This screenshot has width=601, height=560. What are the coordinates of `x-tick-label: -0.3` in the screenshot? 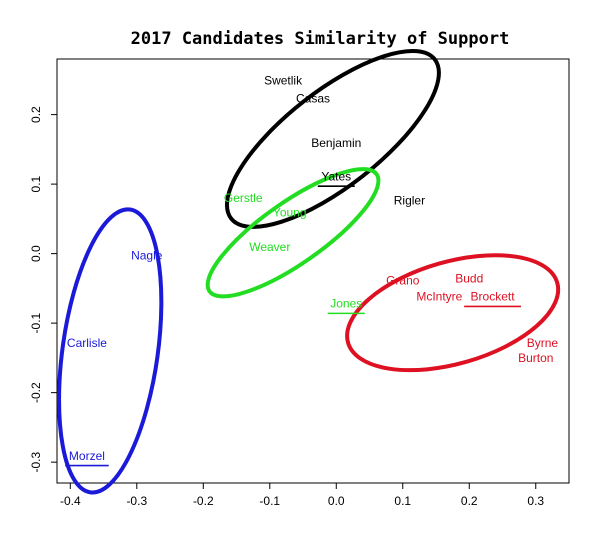 It's located at (136, 501).